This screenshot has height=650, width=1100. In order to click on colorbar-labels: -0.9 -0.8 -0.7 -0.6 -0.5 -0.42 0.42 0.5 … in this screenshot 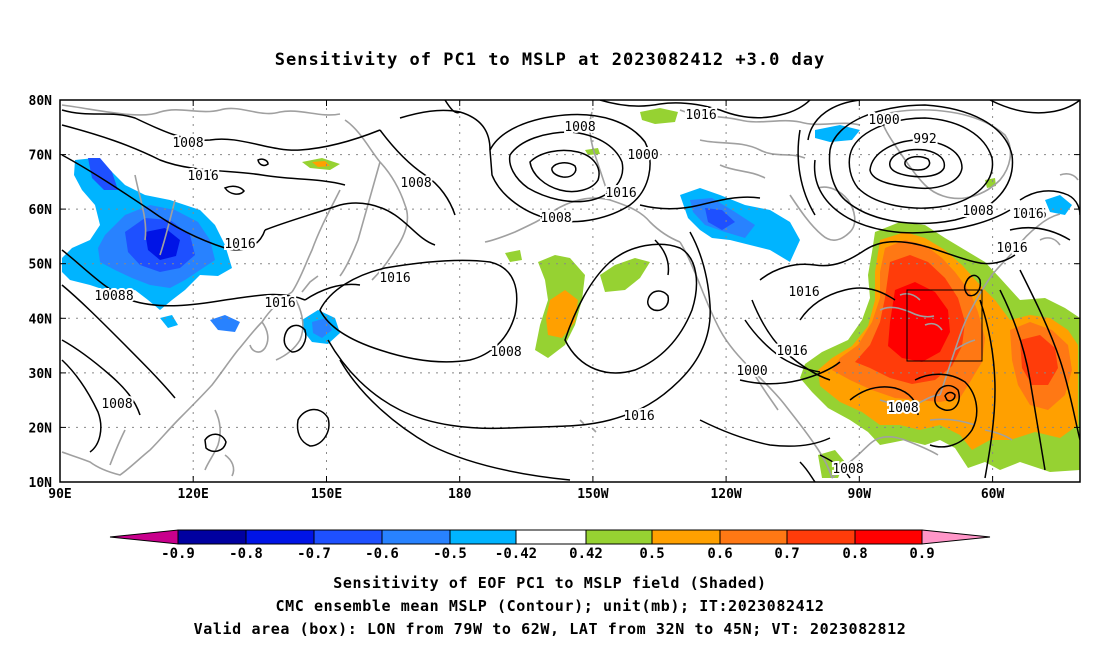, I will do `click(548, 554)`.